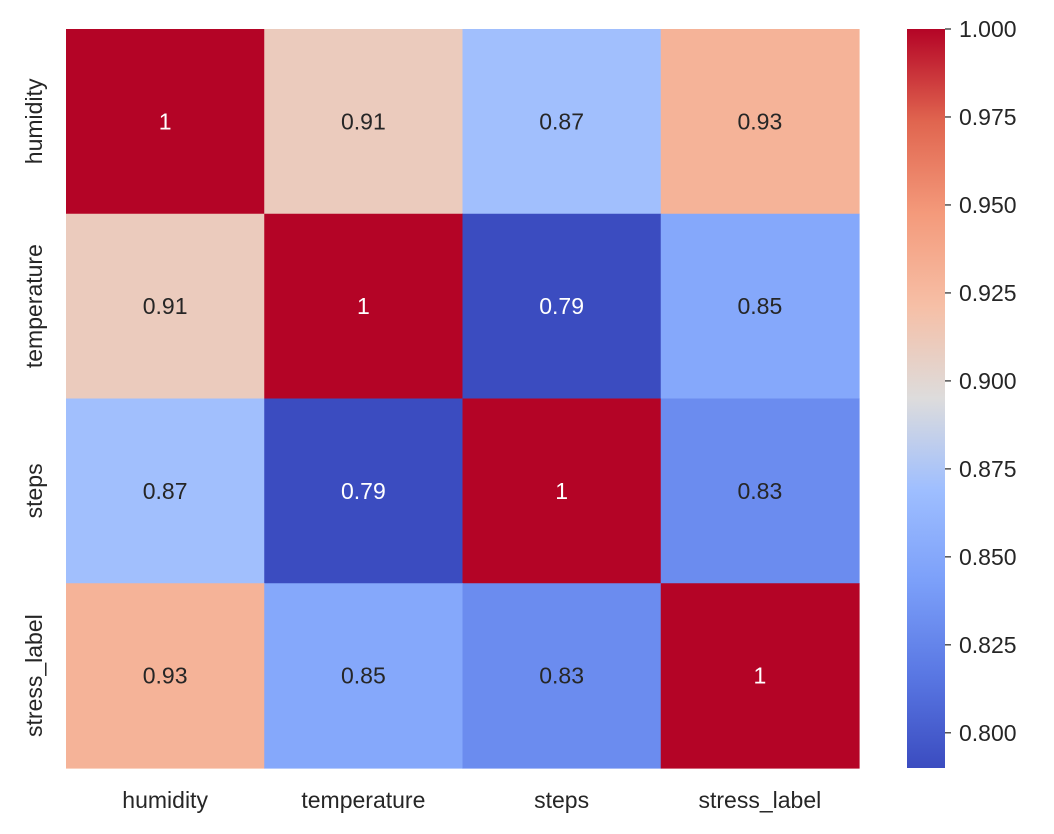  I want to click on colorbar-gradient, so click(926, 398).